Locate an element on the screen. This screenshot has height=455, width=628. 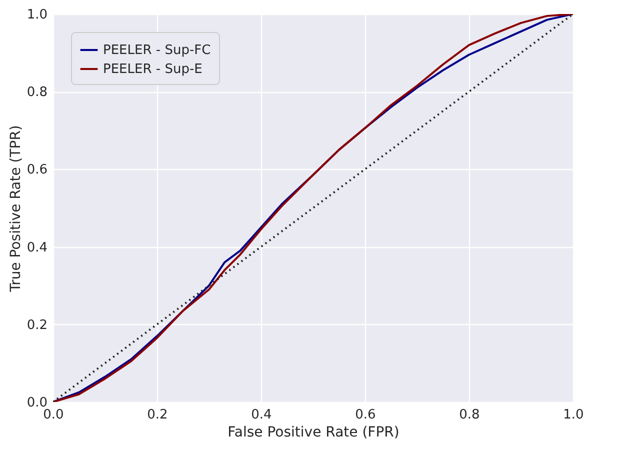
y-tick-label: 0.0 is located at coordinates (37, 403).